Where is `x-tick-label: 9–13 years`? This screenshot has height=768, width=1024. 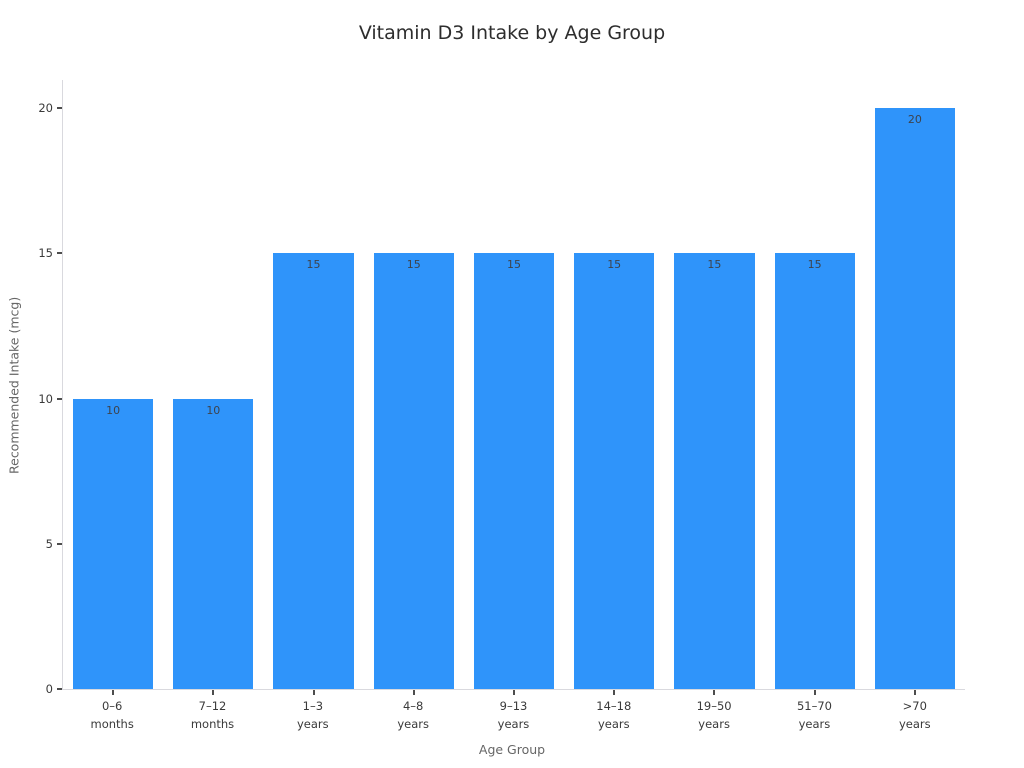 x-tick-label: 9–13 years is located at coordinates (513, 715).